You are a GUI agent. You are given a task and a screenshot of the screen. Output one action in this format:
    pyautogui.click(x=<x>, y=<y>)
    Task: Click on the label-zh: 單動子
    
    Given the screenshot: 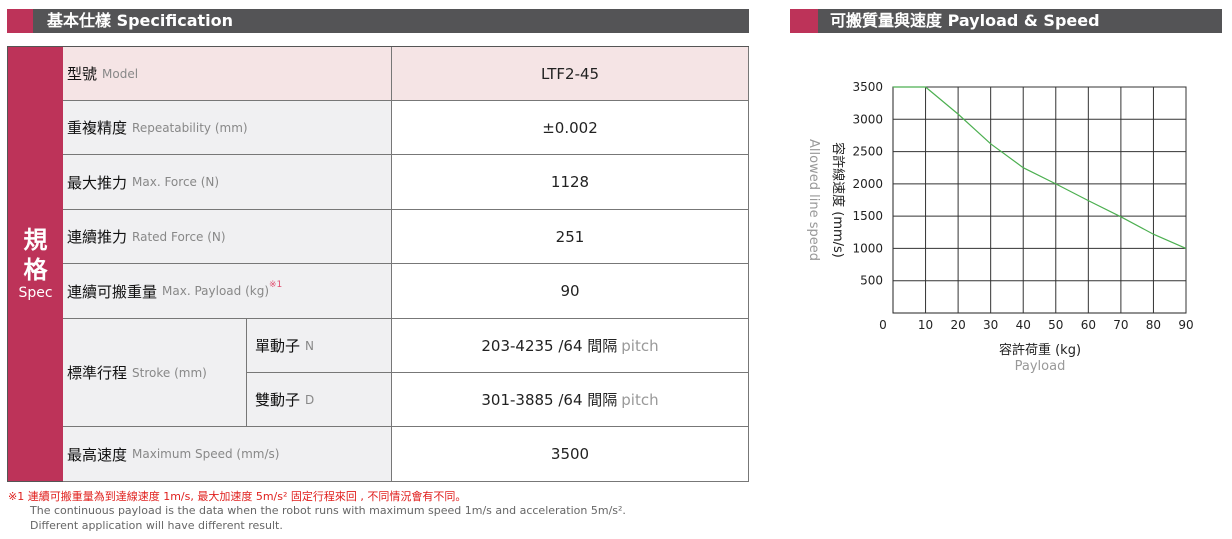 What is the action you would take?
    pyautogui.click(x=278, y=346)
    